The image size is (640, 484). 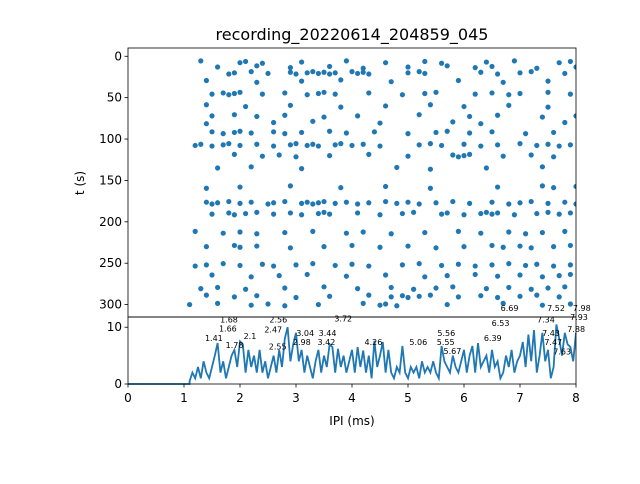 What do you see at coordinates (250, 336) in the screenshot?
I see `peak-label: 2.1` at bounding box center [250, 336].